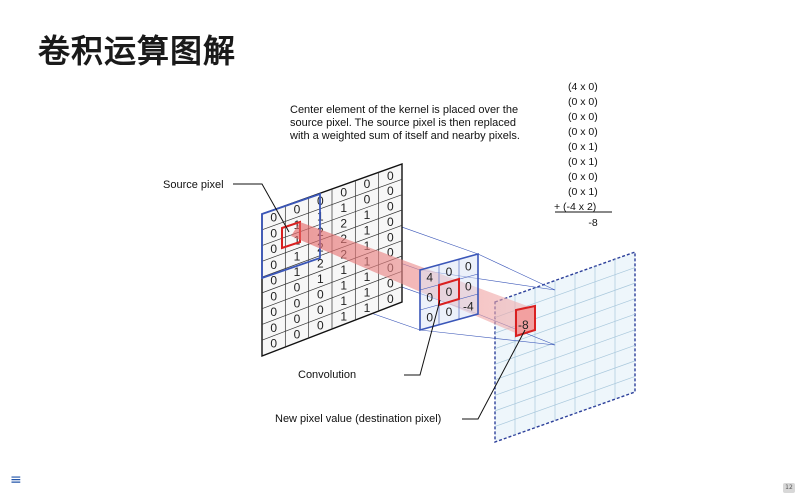 This screenshot has height=500, width=800. What do you see at coordinates (468, 307) in the screenshot?
I see `kernel-cell: -4` at bounding box center [468, 307].